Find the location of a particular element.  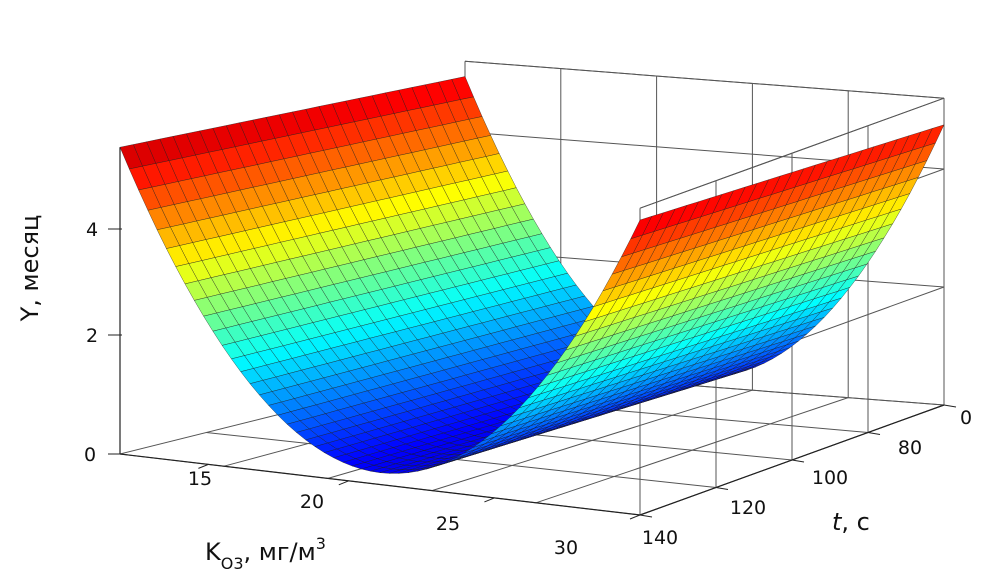

x-tick-20: 20 is located at coordinates (312, 502).